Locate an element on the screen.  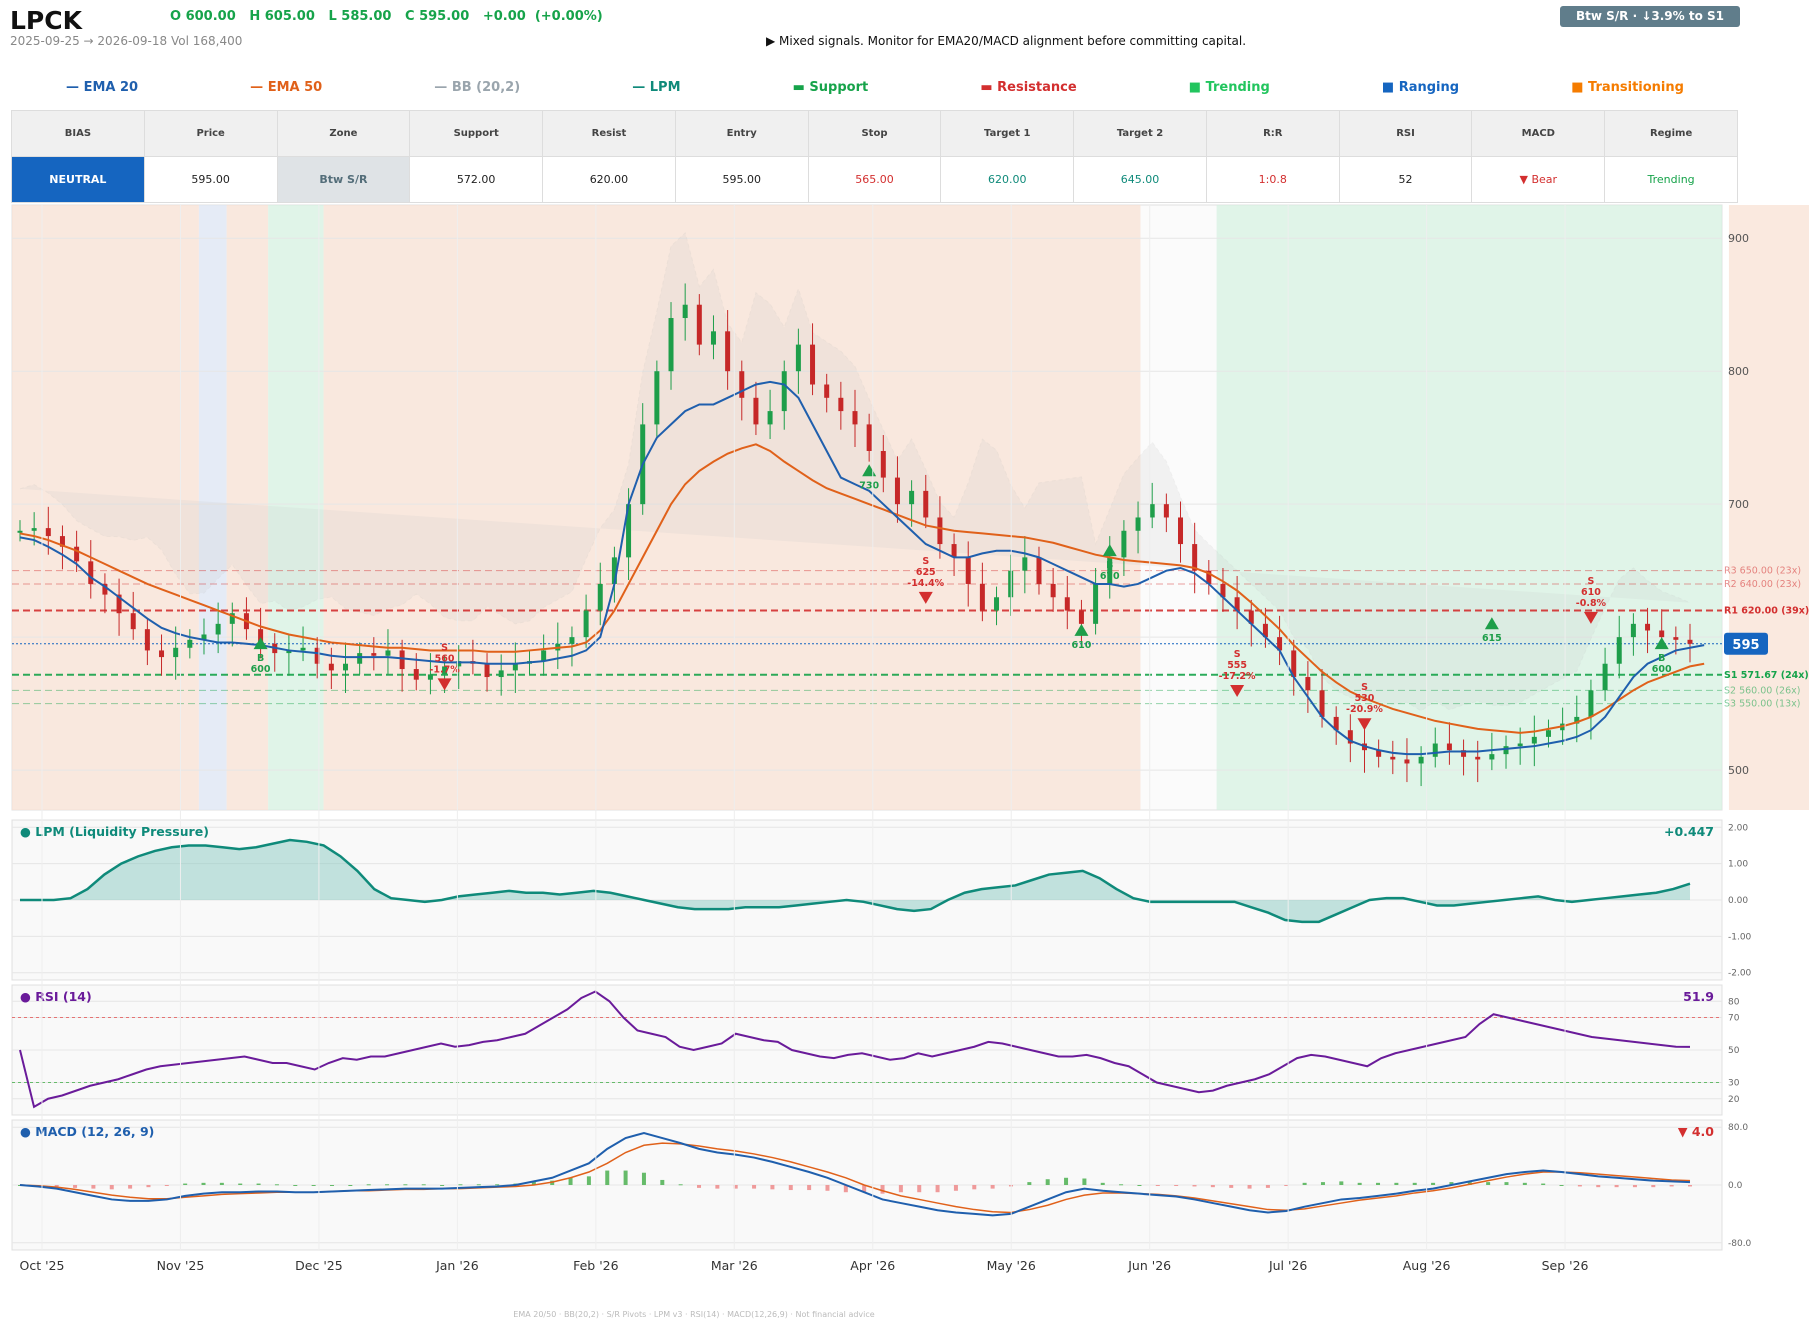
buy-signal-icon is located at coordinates (260, 643).